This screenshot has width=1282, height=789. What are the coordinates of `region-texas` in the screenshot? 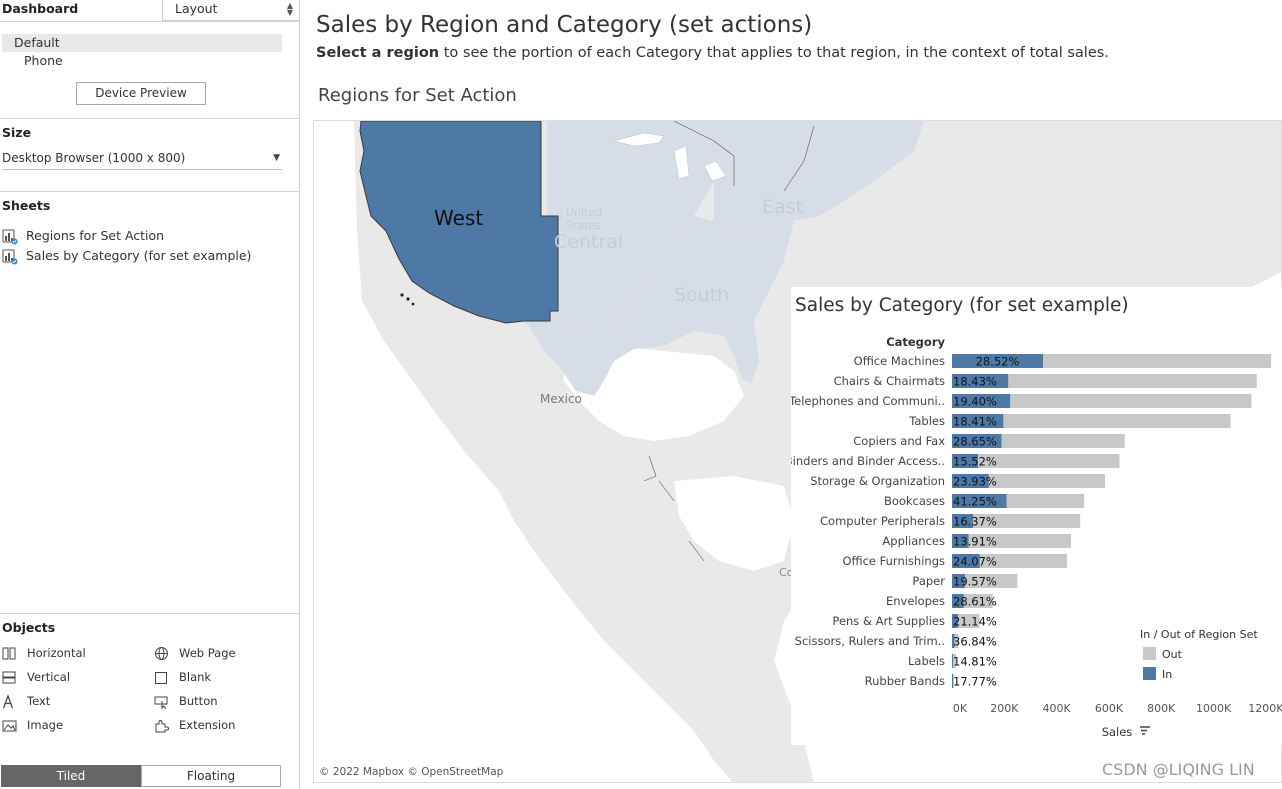 It's located at (569, 306).